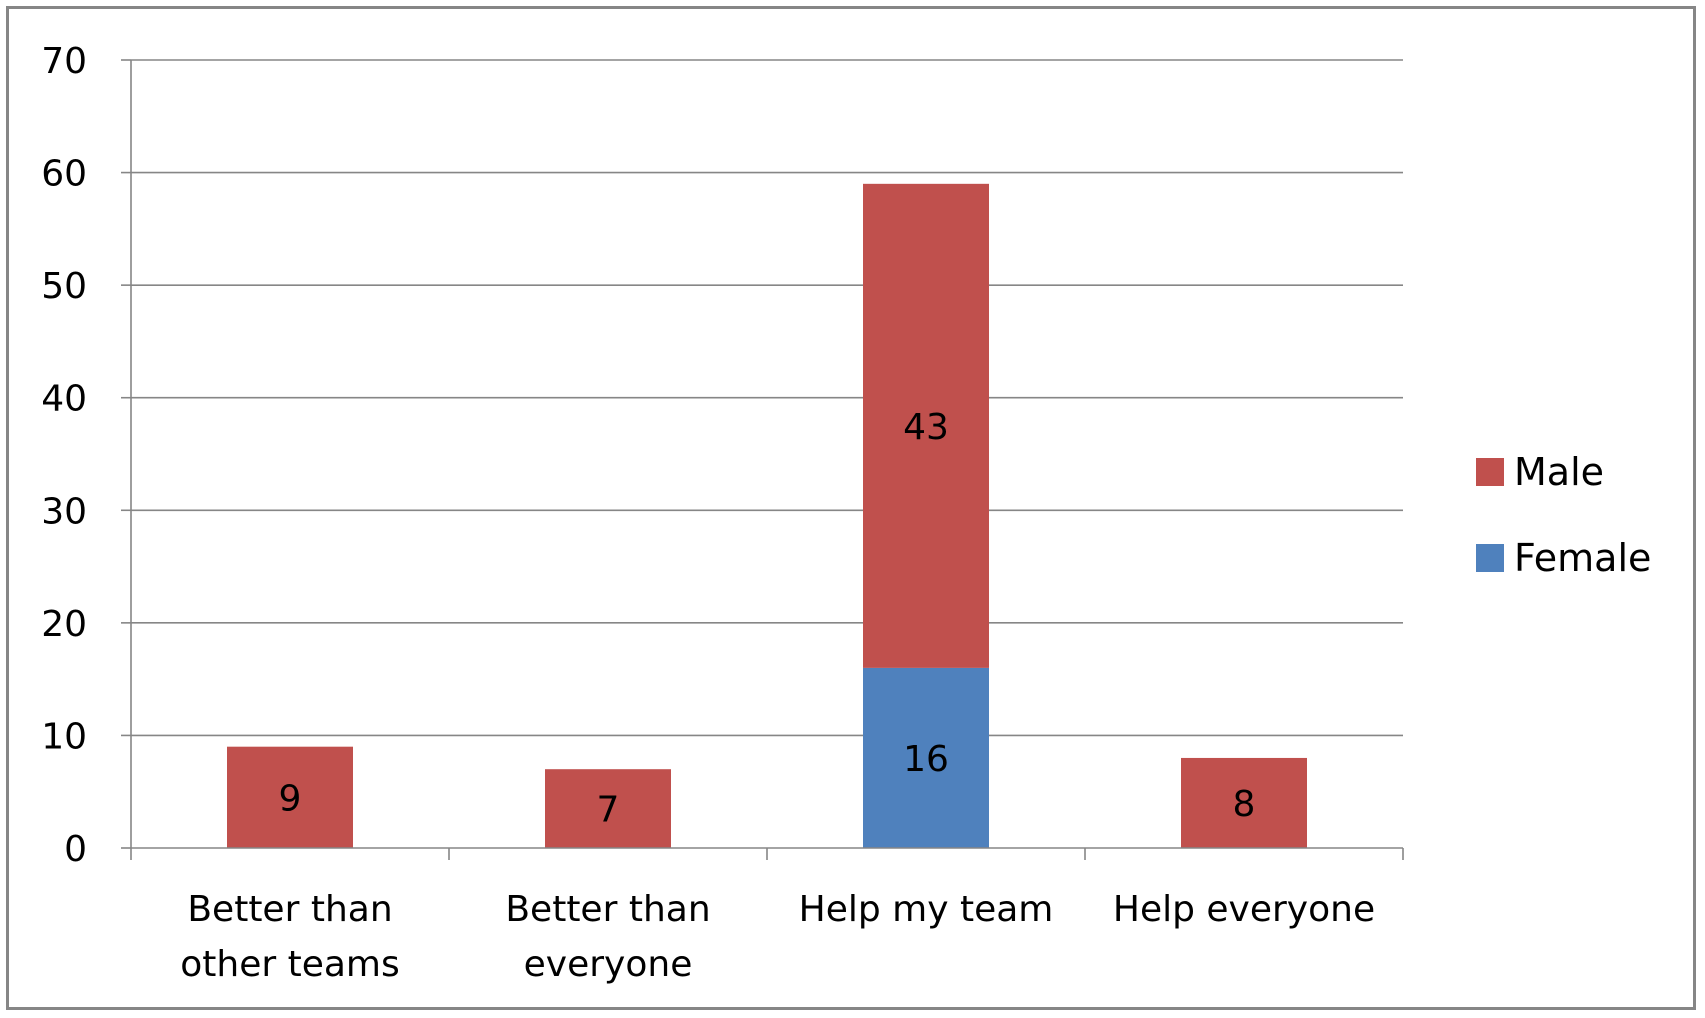  I want to click on data-label-female: 16, so click(926, 759).